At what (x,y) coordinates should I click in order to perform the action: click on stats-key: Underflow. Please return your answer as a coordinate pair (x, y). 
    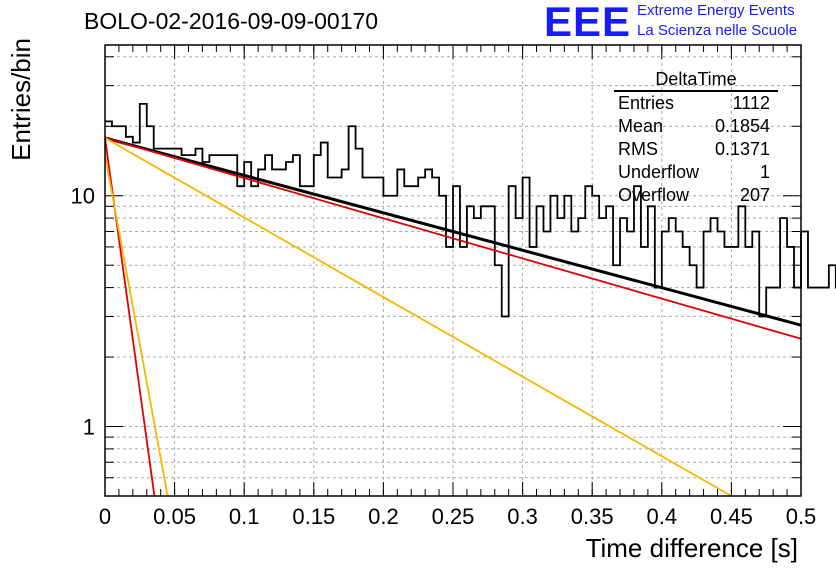
    Looking at the image, I should click on (659, 172).